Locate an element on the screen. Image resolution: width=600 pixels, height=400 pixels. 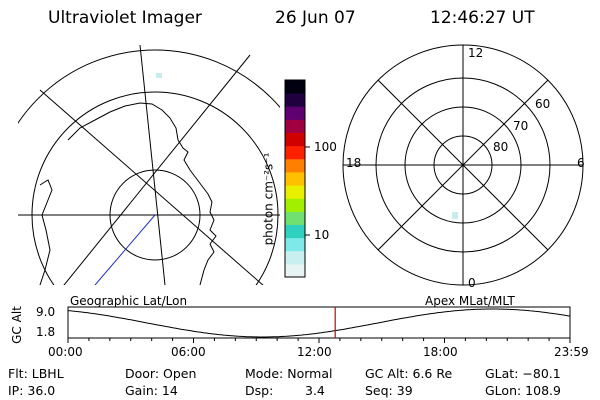
mode-status: Mode: Normal is located at coordinates (289, 373).